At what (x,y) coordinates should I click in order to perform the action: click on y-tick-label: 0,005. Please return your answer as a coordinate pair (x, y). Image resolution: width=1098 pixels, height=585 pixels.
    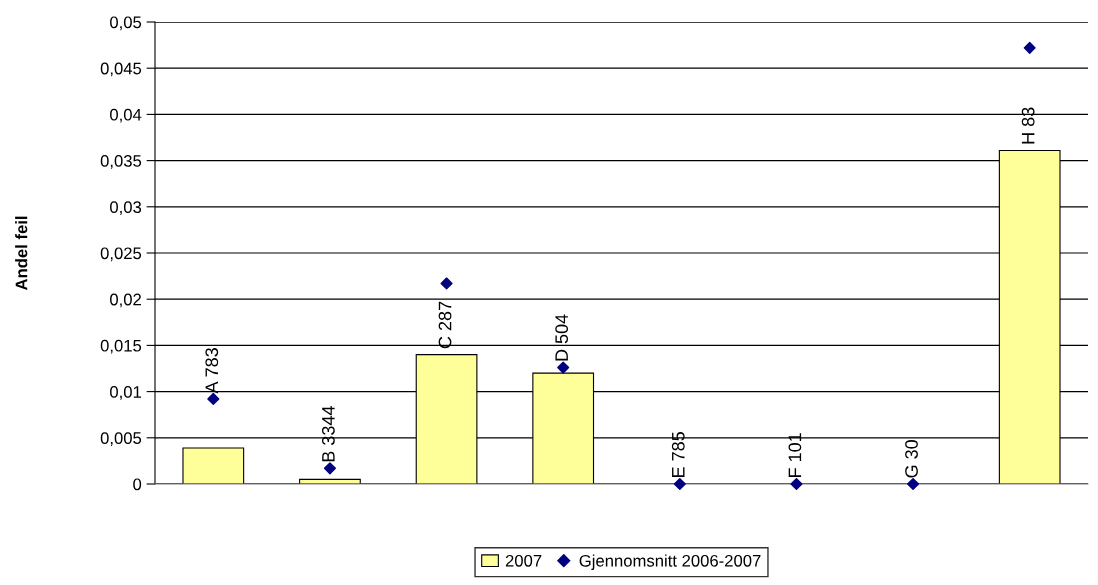
    Looking at the image, I should click on (121, 439).